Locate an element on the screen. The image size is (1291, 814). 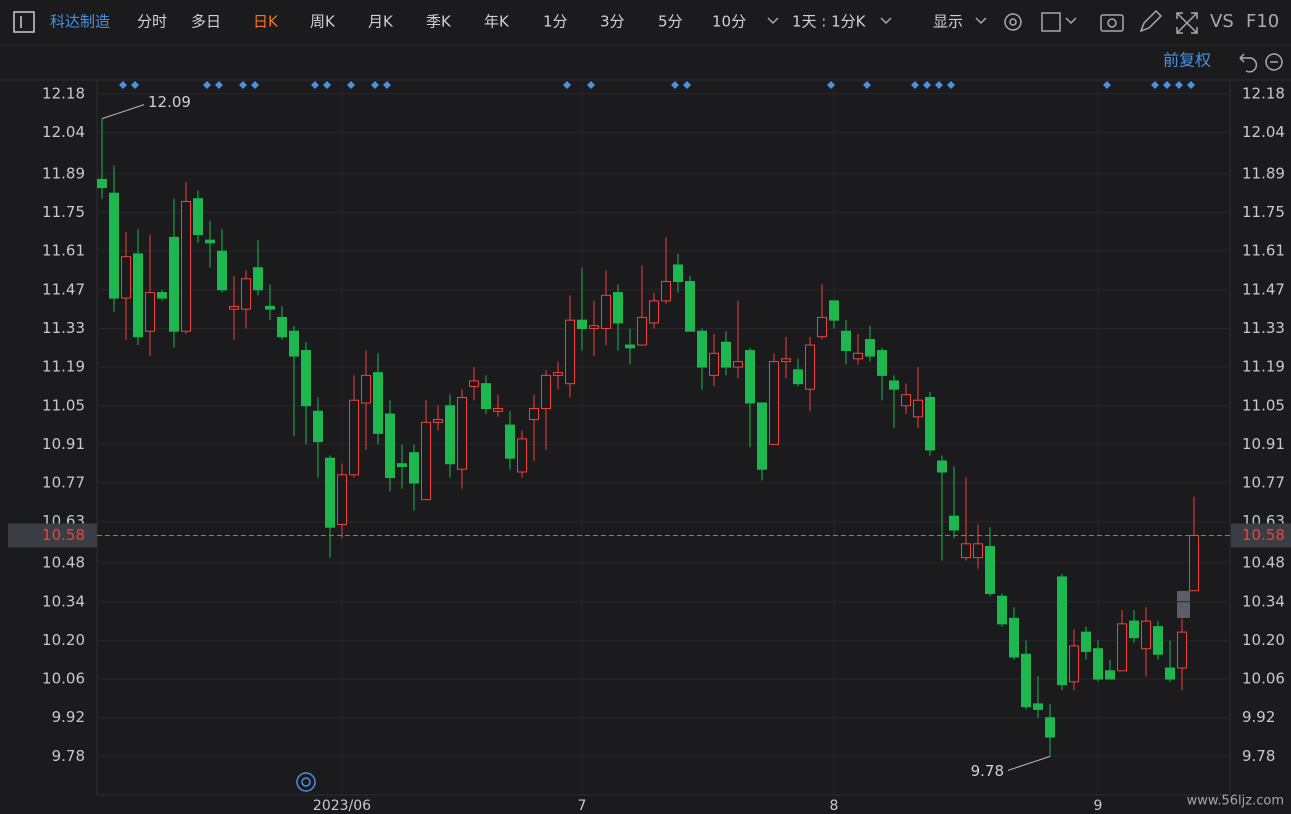
period-tab: 分时 is located at coordinates (152, 22).